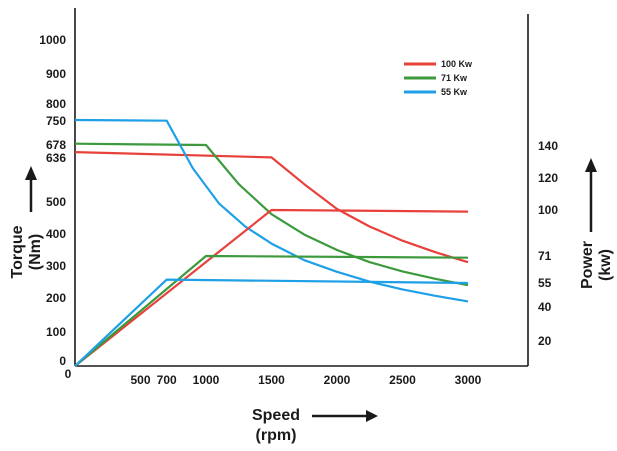 The width and height of the screenshot is (617, 451). Describe the element at coordinates (167, 380) in the screenshot. I see `x-tick-700: 700` at that location.